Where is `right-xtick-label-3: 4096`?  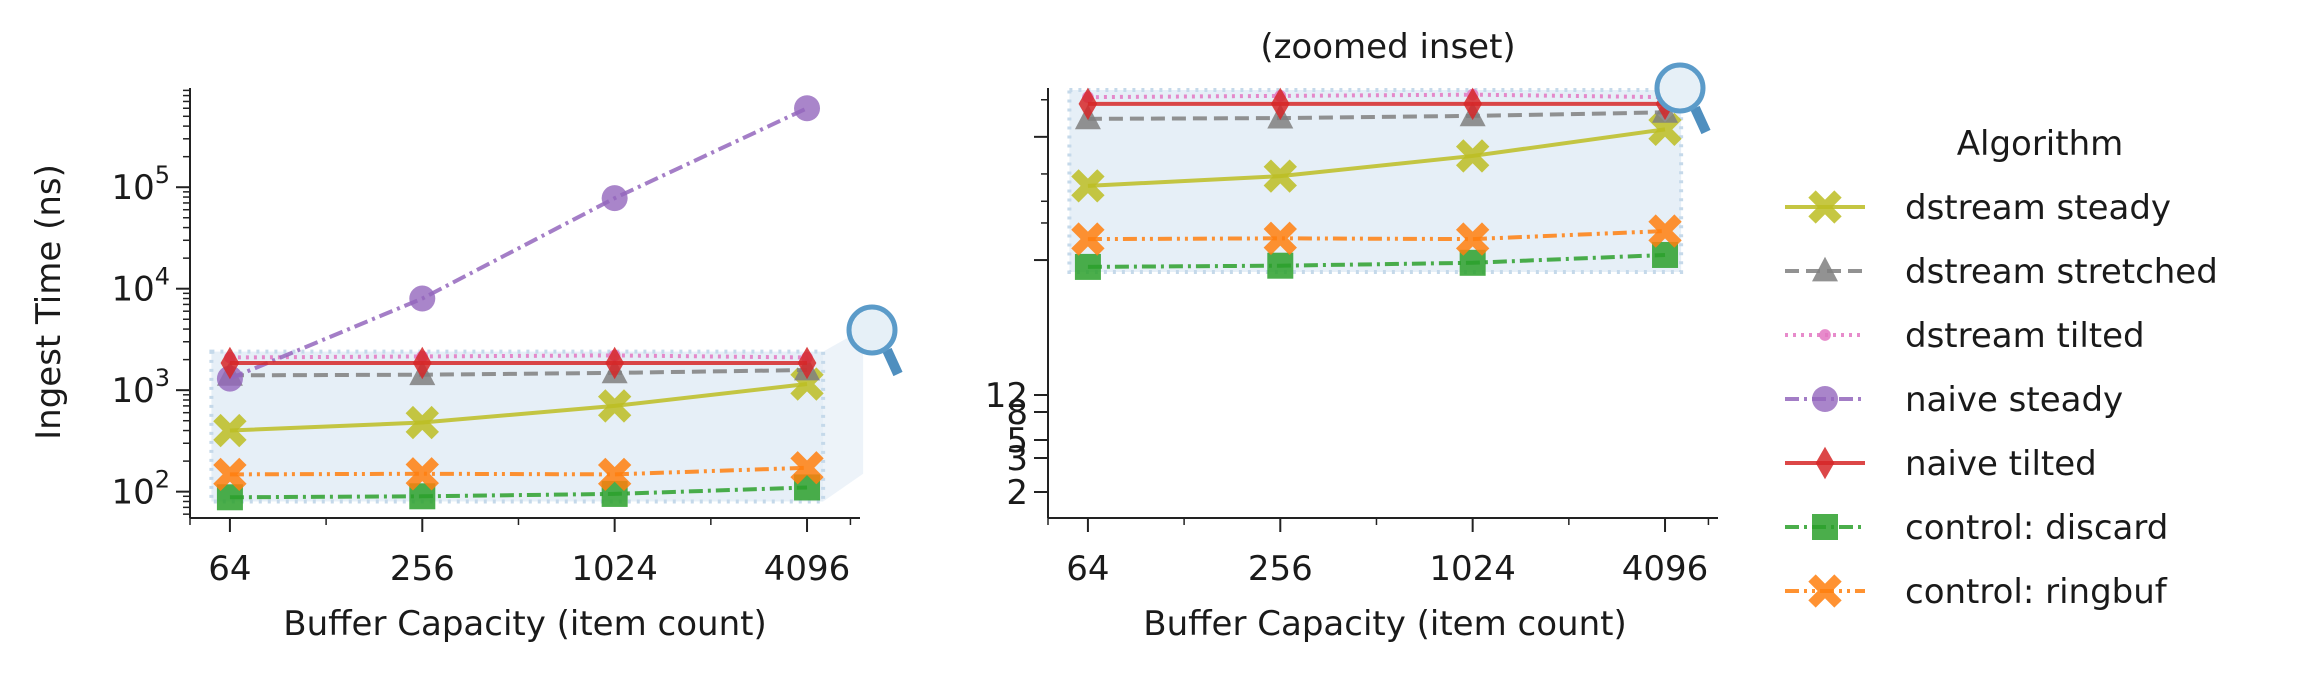 right-xtick-label-3: 4096 is located at coordinates (1665, 569).